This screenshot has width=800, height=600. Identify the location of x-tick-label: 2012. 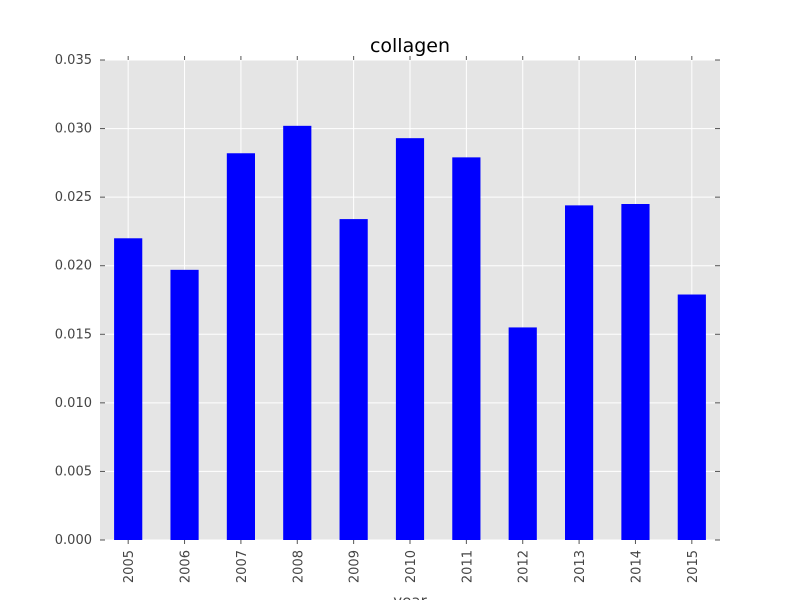
(524, 566).